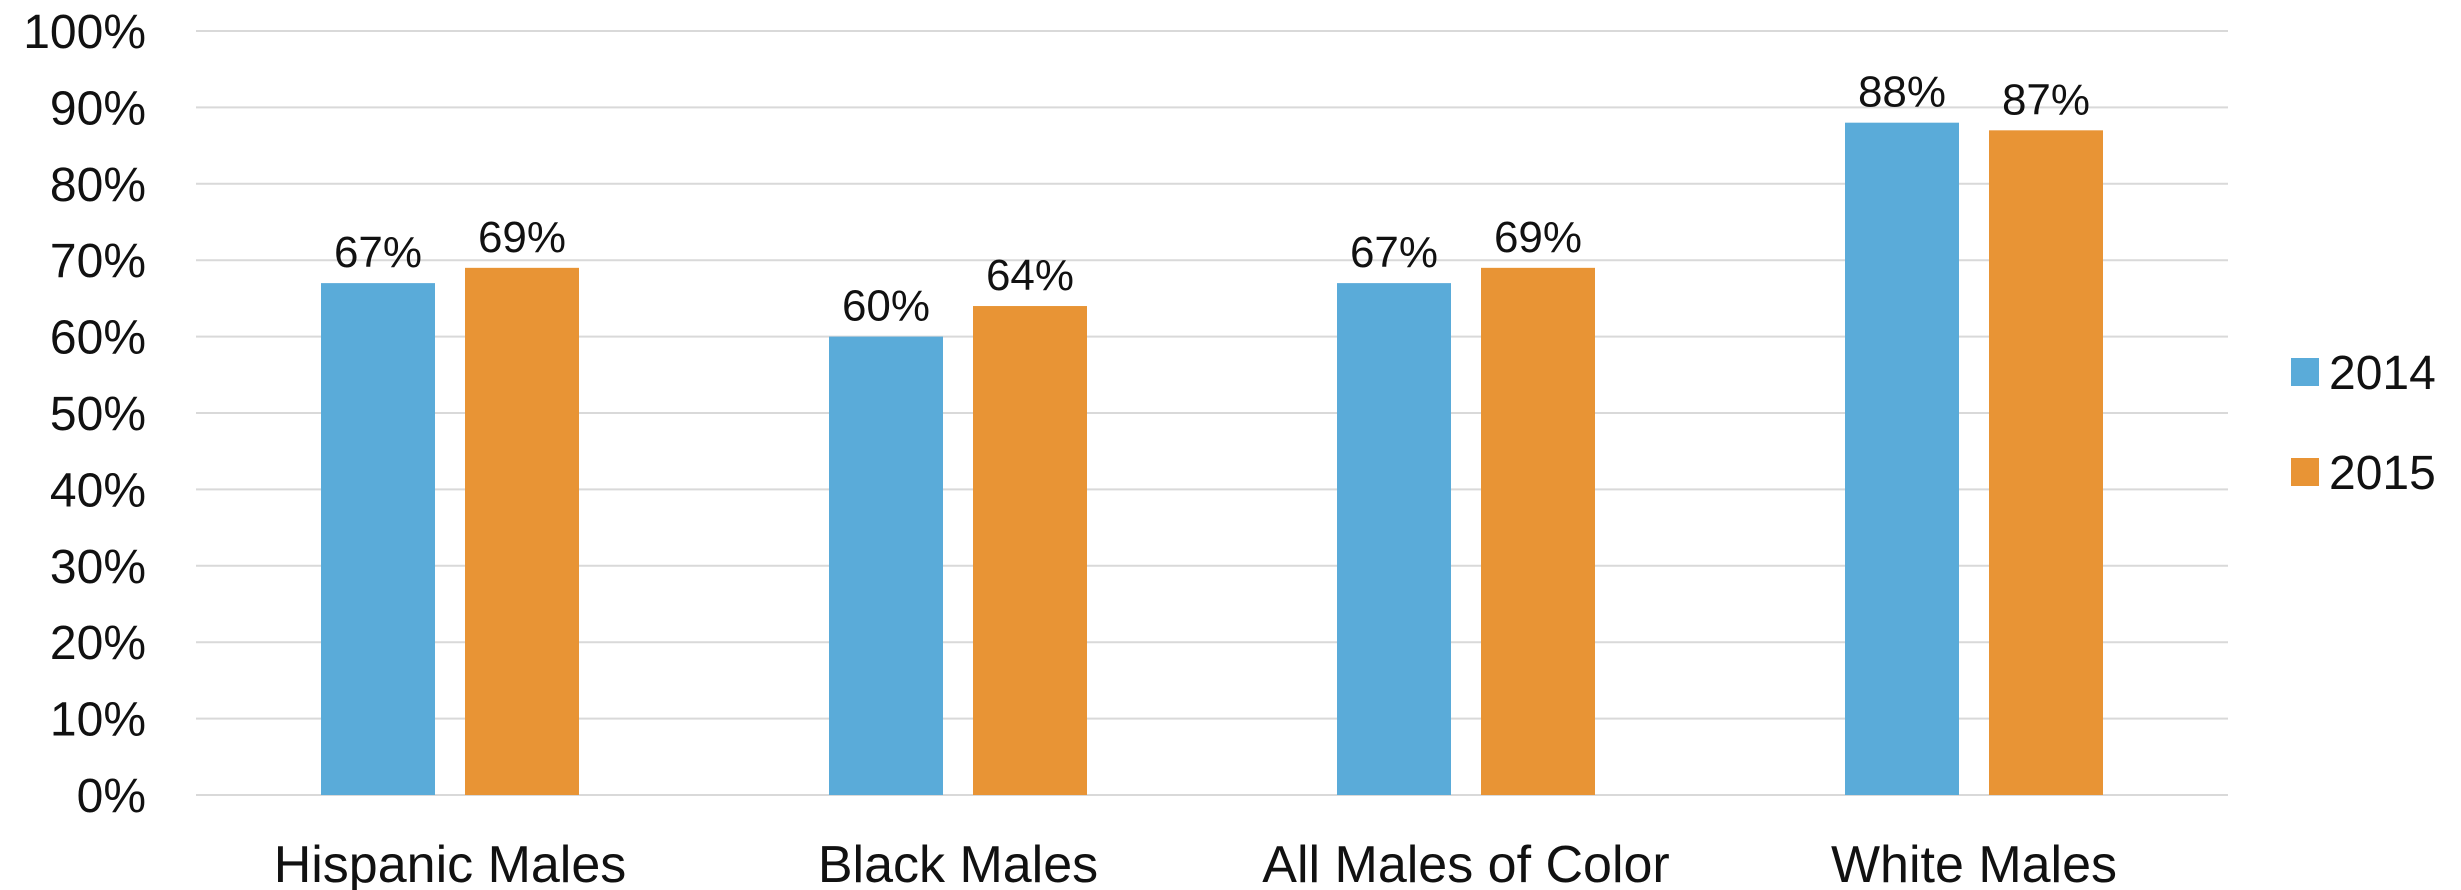 The height and width of the screenshot is (890, 2461). Describe the element at coordinates (958, 863) in the screenshot. I see `x-category-label: Black Males` at that location.